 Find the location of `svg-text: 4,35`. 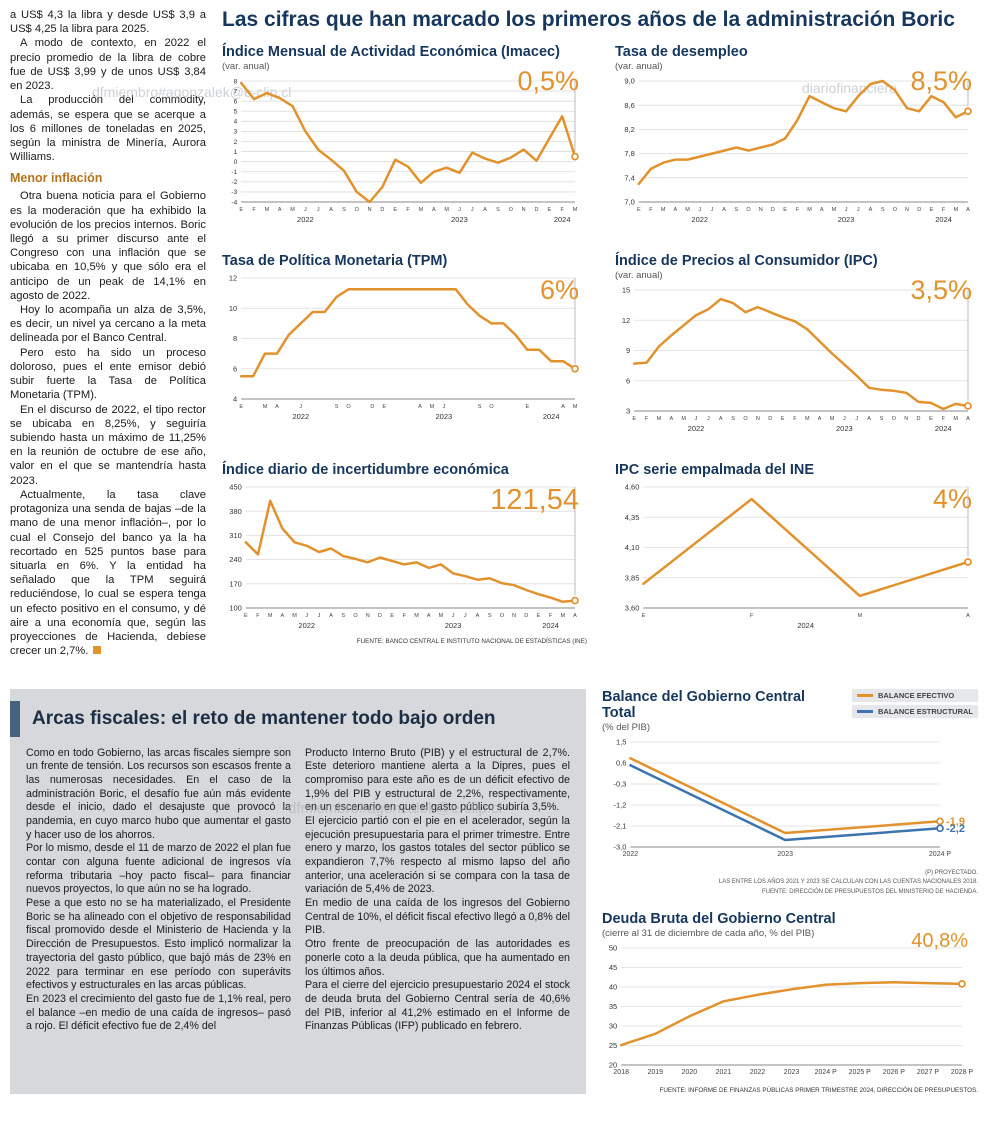

svg-text: 4,35 is located at coordinates (632, 517).